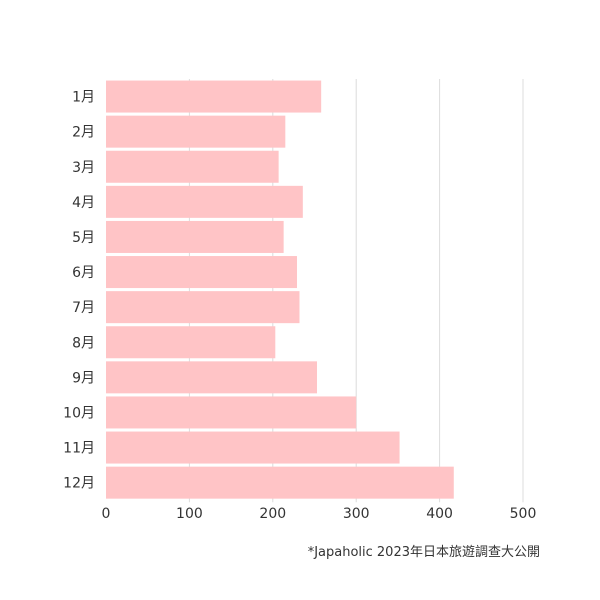 The image size is (600, 600). Describe the element at coordinates (83, 238) in the screenshot. I see `category-label-5: 5月` at that location.